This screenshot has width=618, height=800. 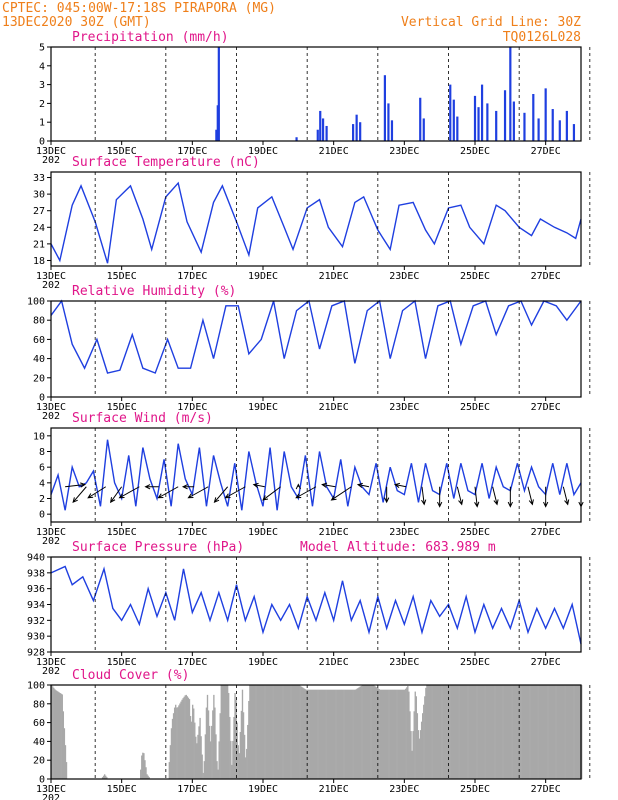 I want to click on precipitation-xtick-label-2: 17DEC, so click(x=192, y=151).